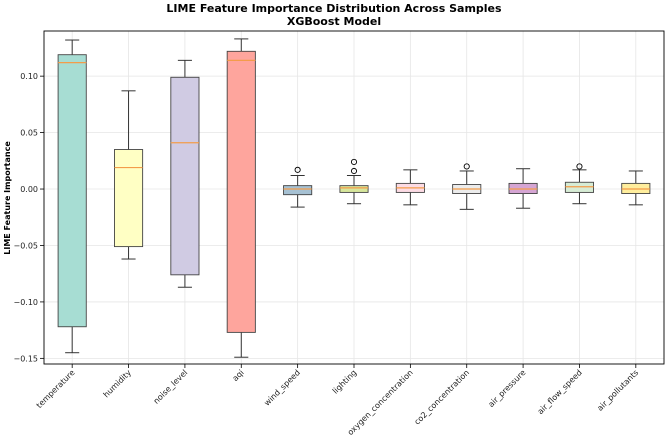 This screenshot has width=668, height=440. Describe the element at coordinates (171, 387) in the screenshot. I see `x-tick-label: noise_level` at that location.